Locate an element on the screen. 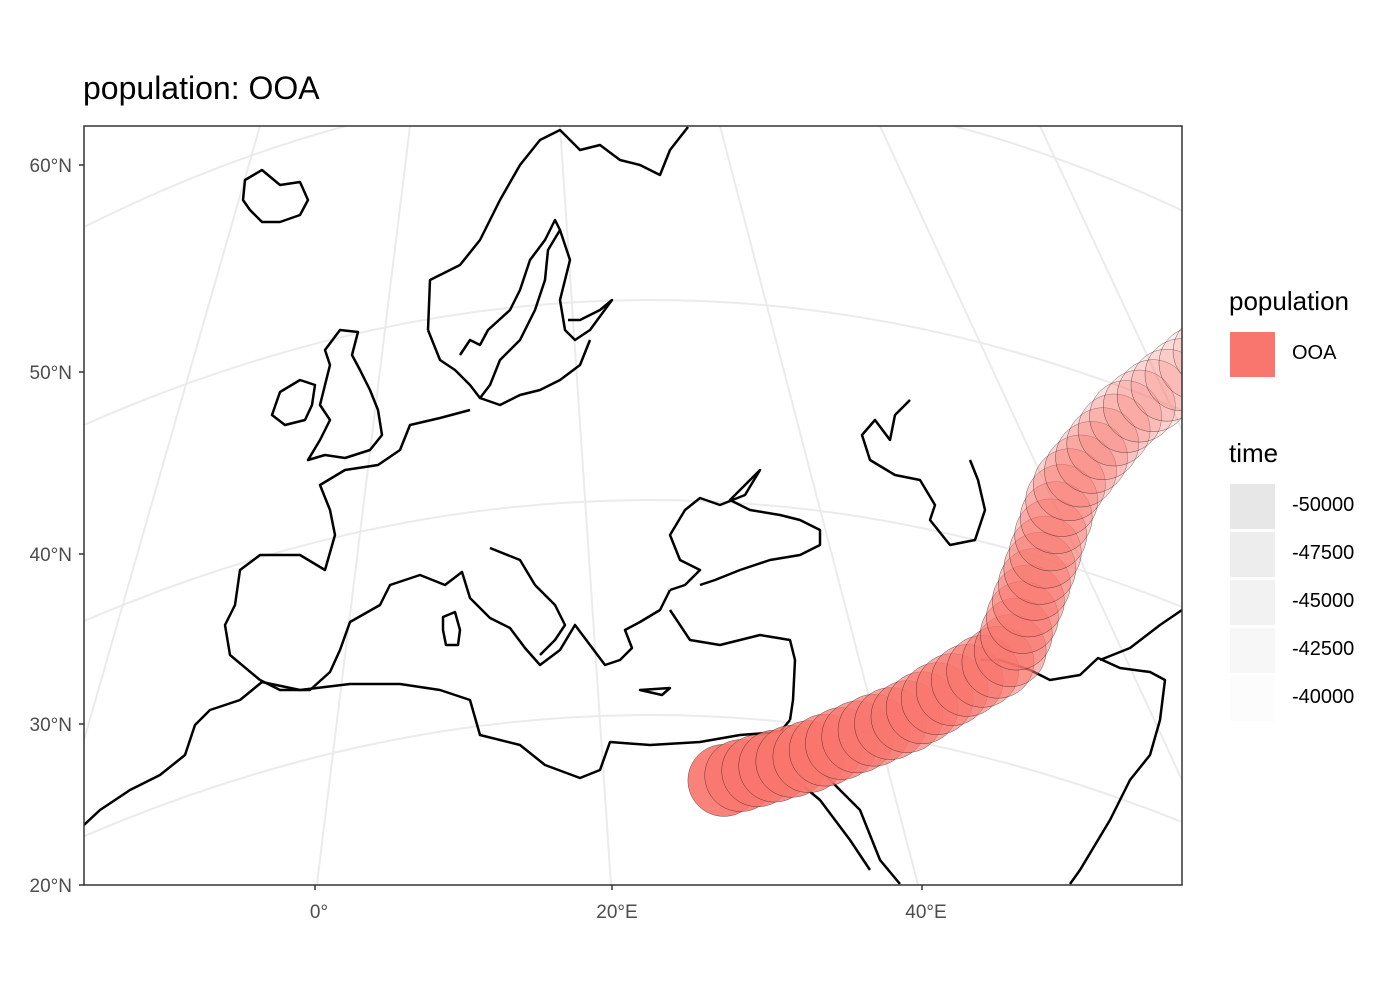 Image resolution: width=1400 pixels, height=1000 pixels. legend-time-item: -42500 is located at coordinates (1310, 651).